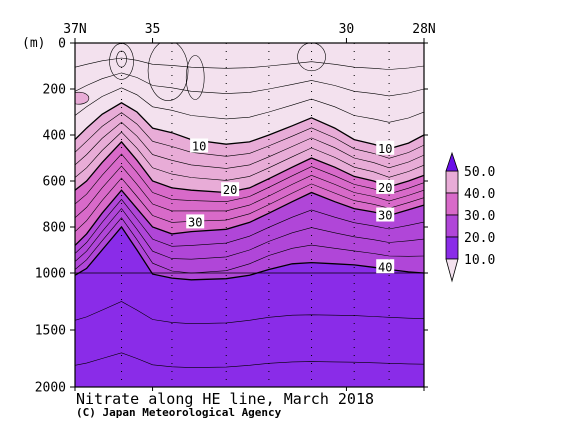  What do you see at coordinates (452, 161) in the screenshot?
I see `colorbar-extend-high` at bounding box center [452, 161].